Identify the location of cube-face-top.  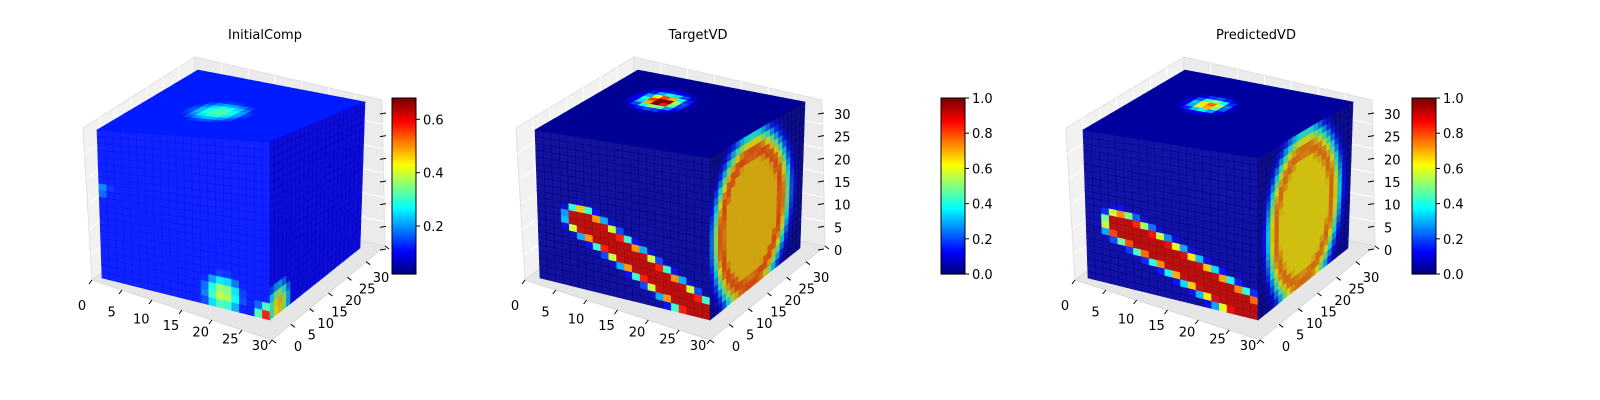
(670, 114).